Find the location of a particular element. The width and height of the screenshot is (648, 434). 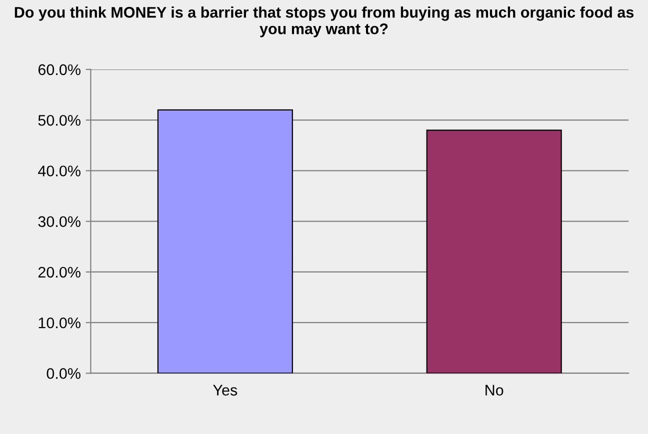

y-tick-label: 40.0% is located at coordinates (59, 171).